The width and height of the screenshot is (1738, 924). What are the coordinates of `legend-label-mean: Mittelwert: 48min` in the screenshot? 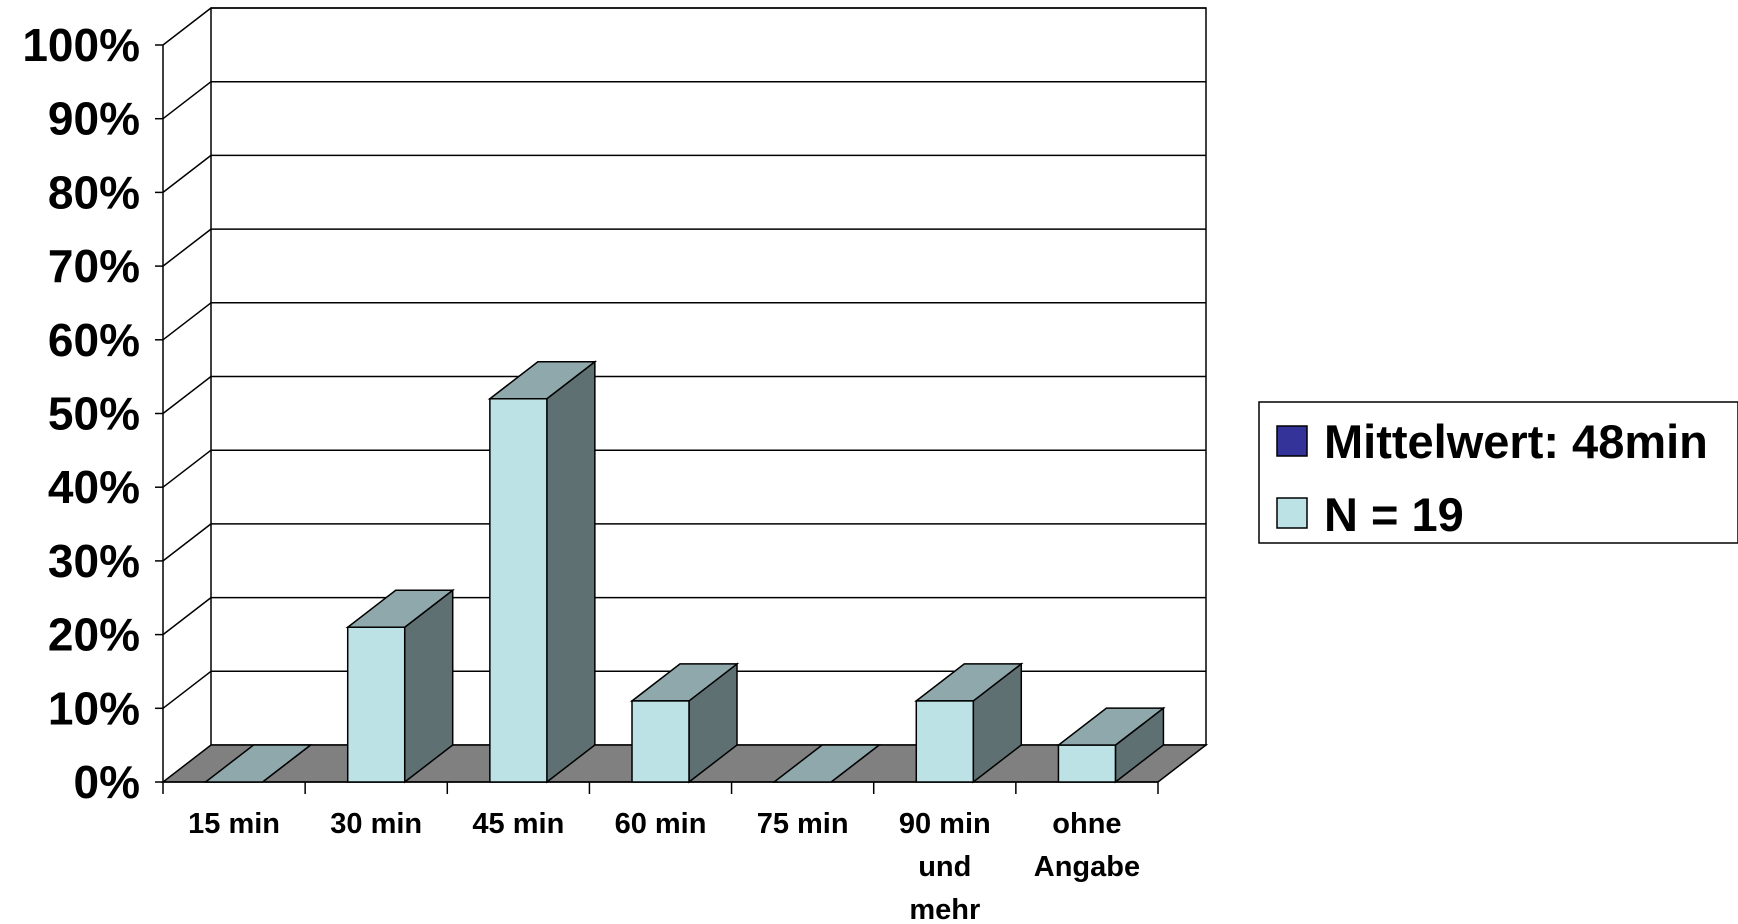 It's located at (1516, 441).